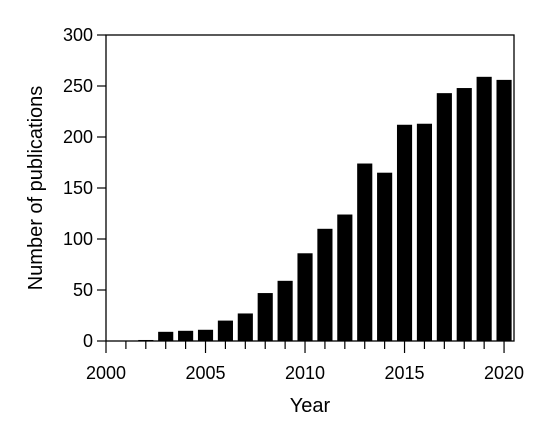  What do you see at coordinates (305, 362) in the screenshot?
I see `x-axis-ticks: 2000 2005 2010 2015 2020` at bounding box center [305, 362].